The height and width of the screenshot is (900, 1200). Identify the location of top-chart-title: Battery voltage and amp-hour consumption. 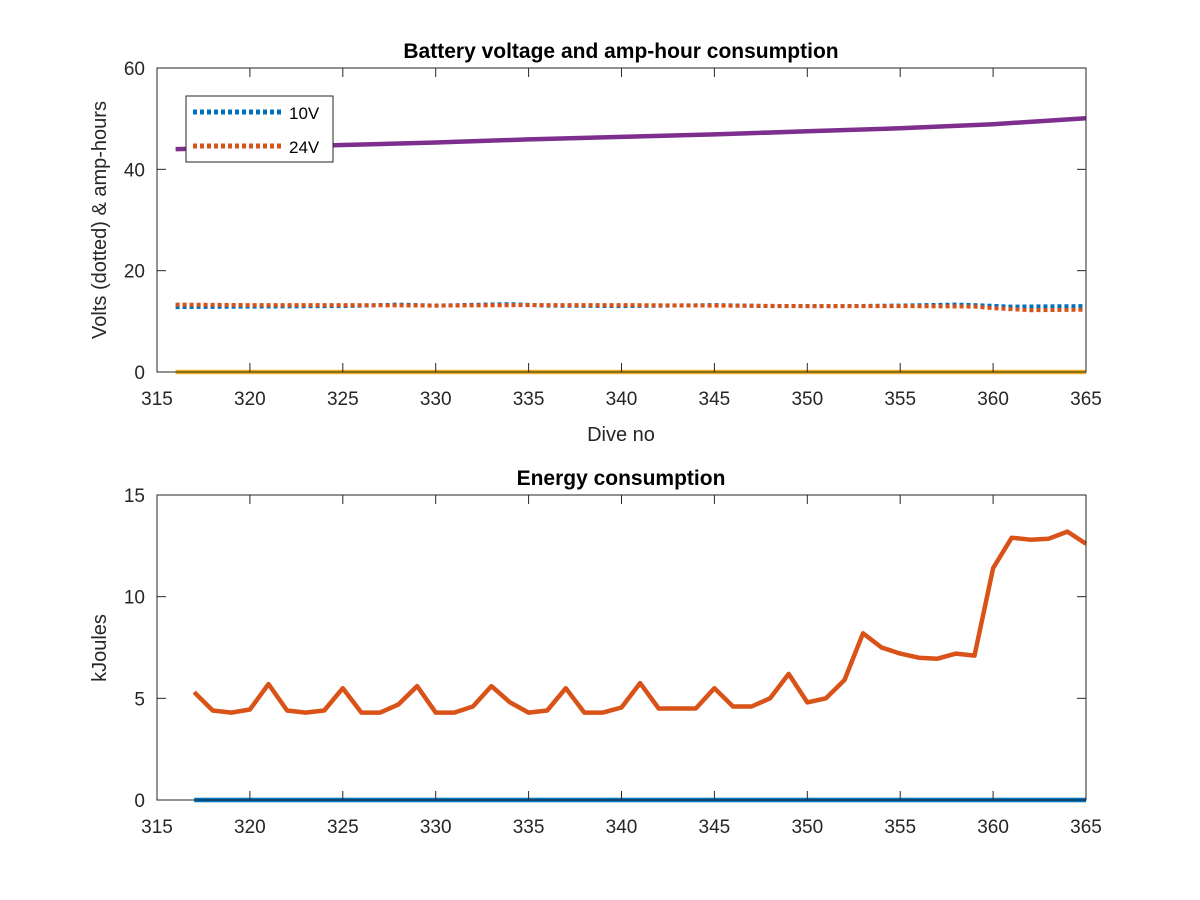
(620, 51).